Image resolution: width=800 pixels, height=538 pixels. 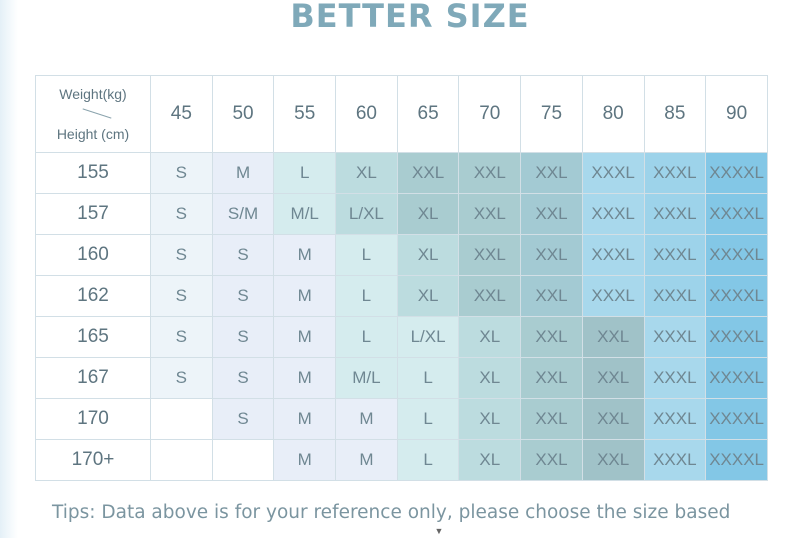 What do you see at coordinates (9, 269) in the screenshot?
I see `left-edge-decoration` at bounding box center [9, 269].